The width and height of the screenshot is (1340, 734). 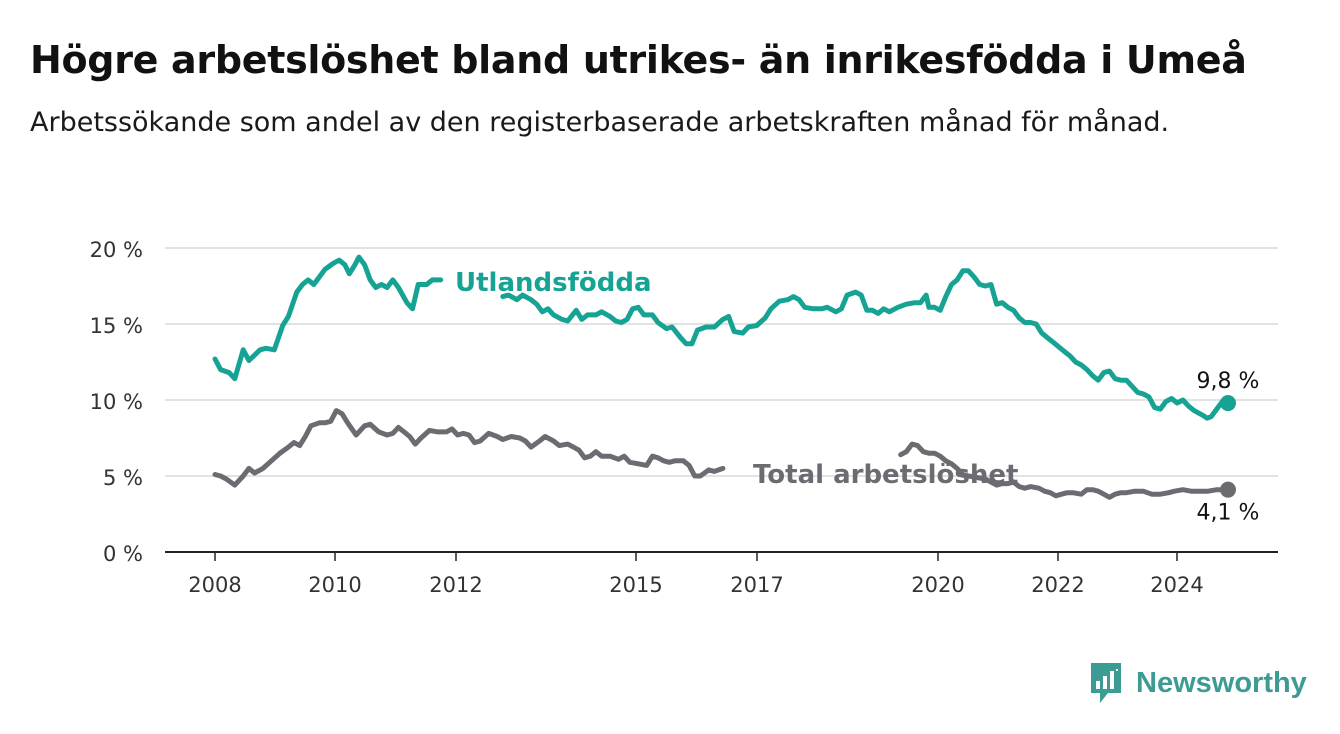 I want to click on brand-logo: Newsworthy, so click(x=1197, y=683).